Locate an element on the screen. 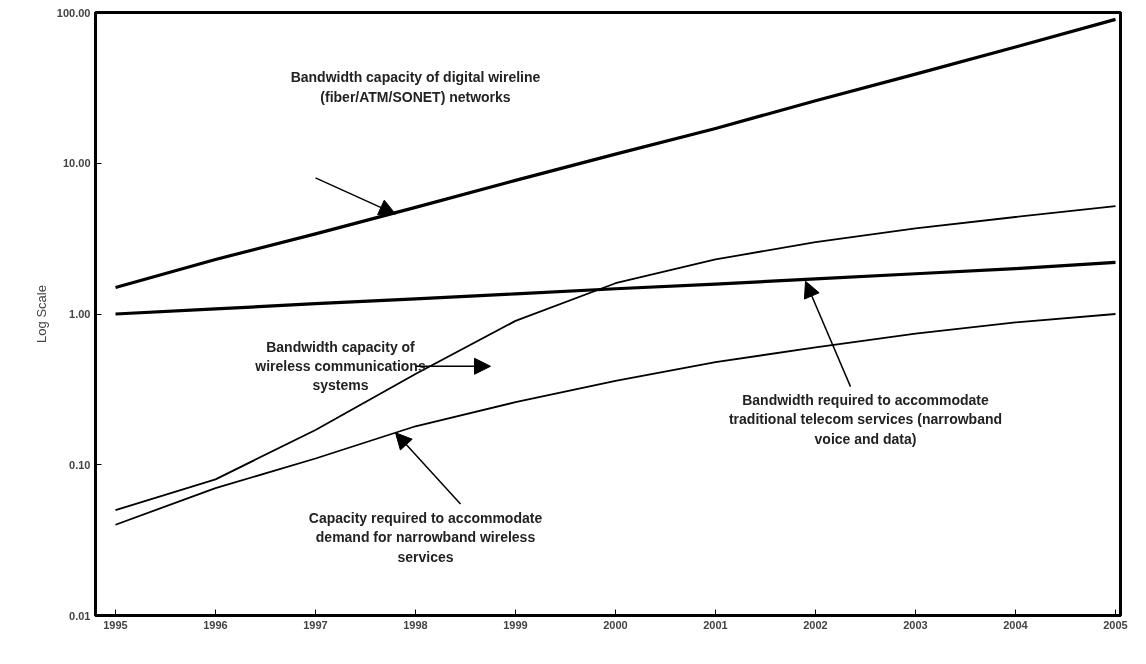  x-tick-label: 2005 is located at coordinates (1115, 624).